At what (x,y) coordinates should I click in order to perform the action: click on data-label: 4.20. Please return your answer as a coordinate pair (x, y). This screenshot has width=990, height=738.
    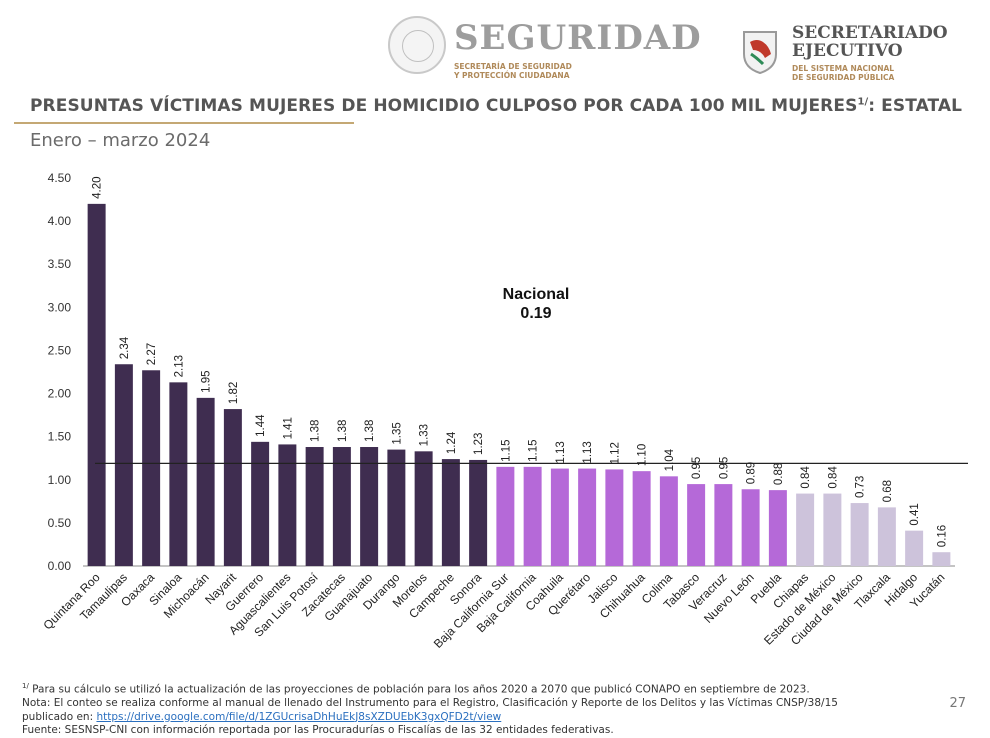
    Looking at the image, I should click on (98, 187).